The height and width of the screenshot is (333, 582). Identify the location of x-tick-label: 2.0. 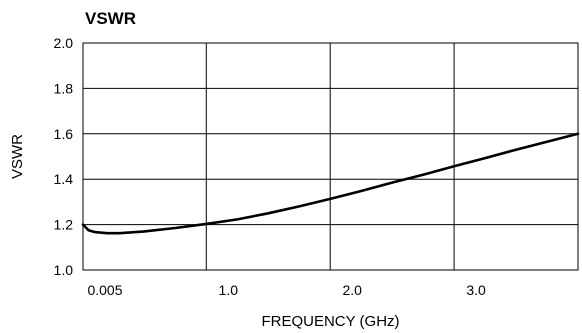
(352, 290).